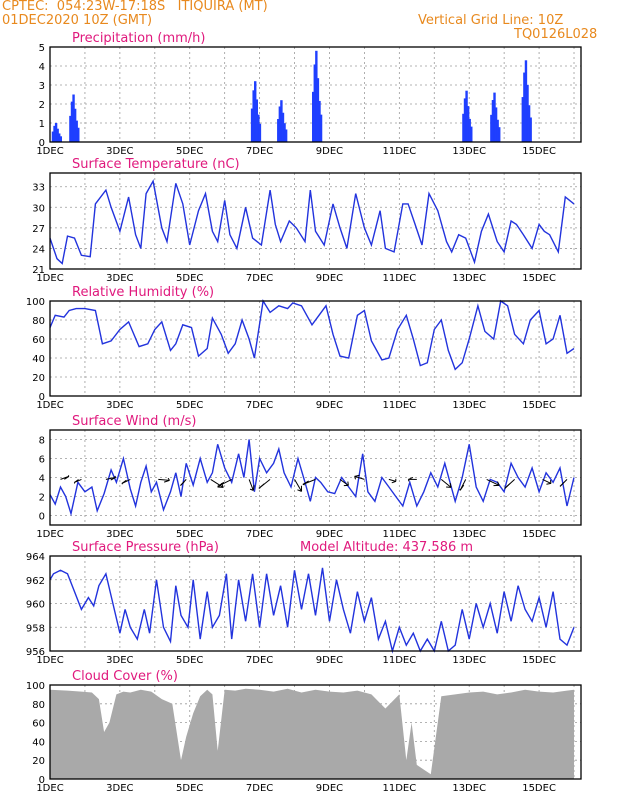 The width and height of the screenshot is (618, 800). What do you see at coordinates (35, 652) in the screenshot?
I see `y-tick-label: 956` at bounding box center [35, 652].